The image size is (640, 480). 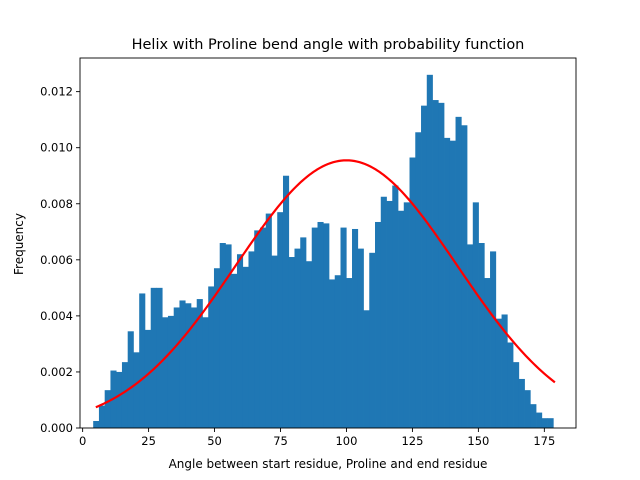 What do you see at coordinates (56, 260) in the screenshot?
I see `y-tick-label: 0.006` at bounding box center [56, 260].